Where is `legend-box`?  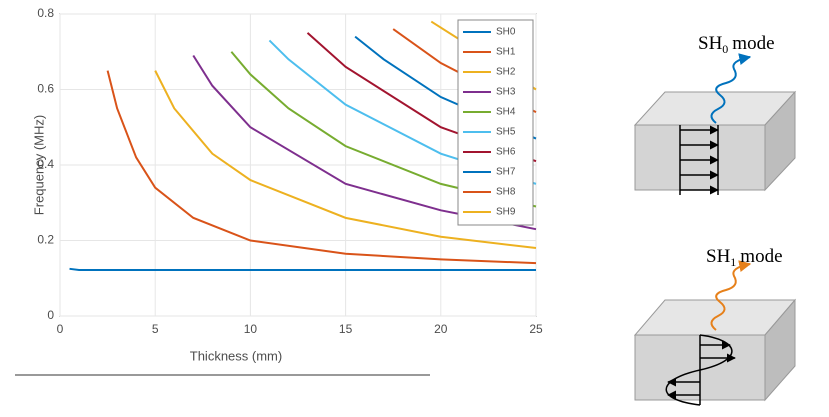 legend-box is located at coordinates (495, 122).